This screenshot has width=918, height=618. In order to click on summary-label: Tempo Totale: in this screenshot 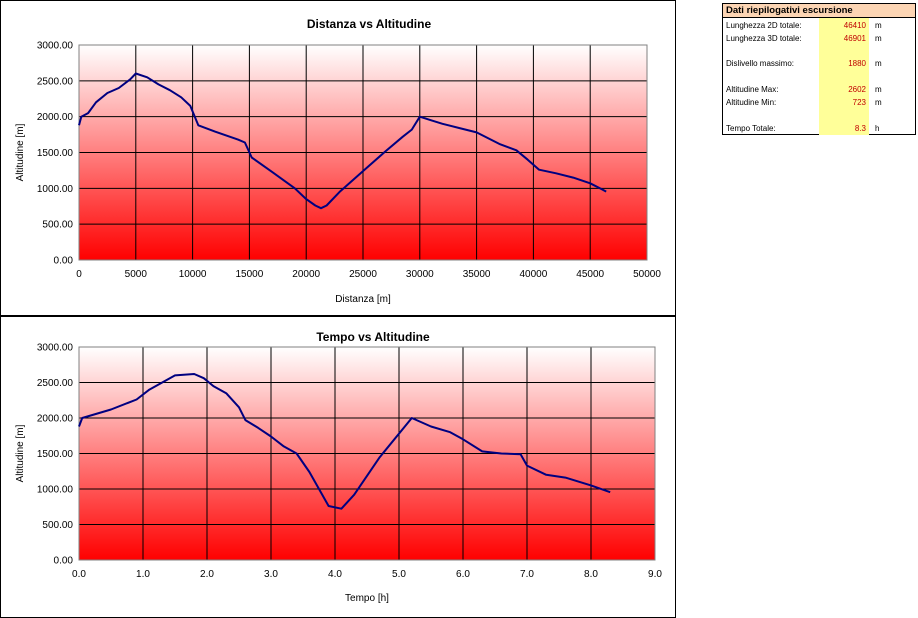, I will do `click(751, 128)`.